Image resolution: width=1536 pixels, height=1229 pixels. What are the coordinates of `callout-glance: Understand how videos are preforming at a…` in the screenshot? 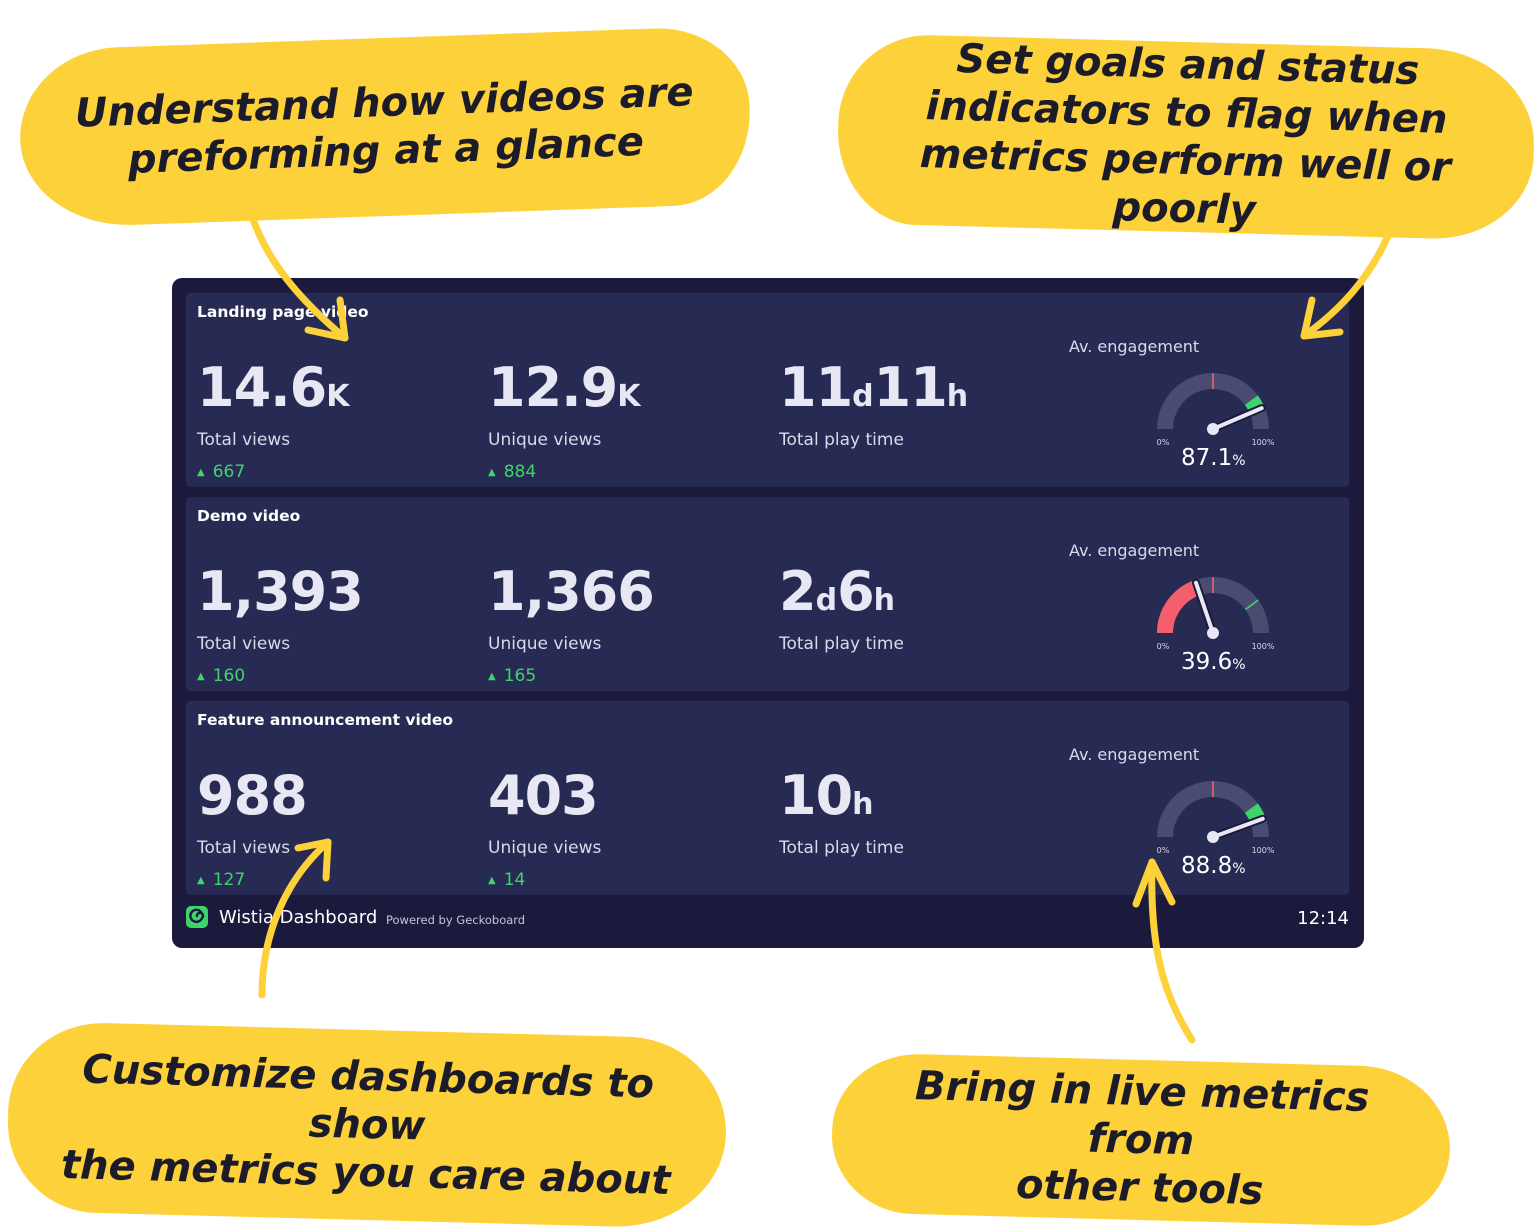 It's located at (385, 127).